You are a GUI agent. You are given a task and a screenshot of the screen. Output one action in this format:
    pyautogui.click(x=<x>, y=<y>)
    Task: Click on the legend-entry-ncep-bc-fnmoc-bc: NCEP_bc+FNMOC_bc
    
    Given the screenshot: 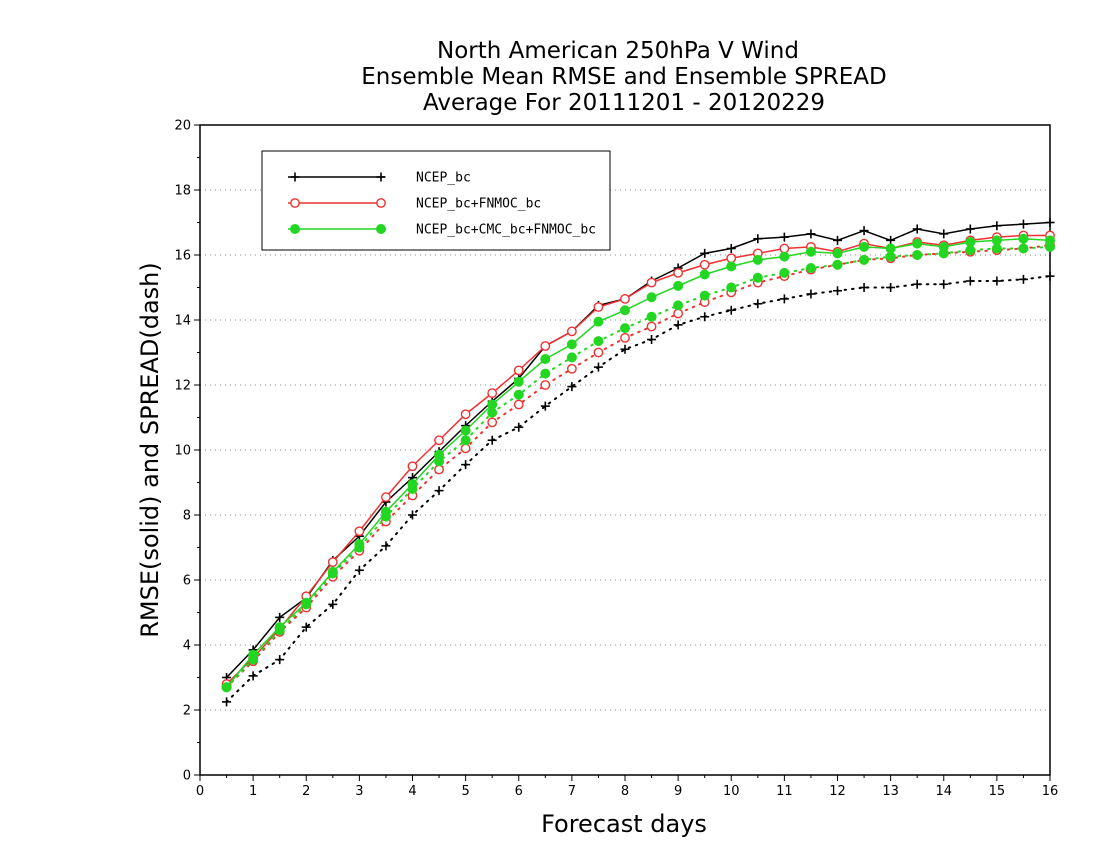 What is the action you would take?
    pyautogui.click(x=414, y=204)
    